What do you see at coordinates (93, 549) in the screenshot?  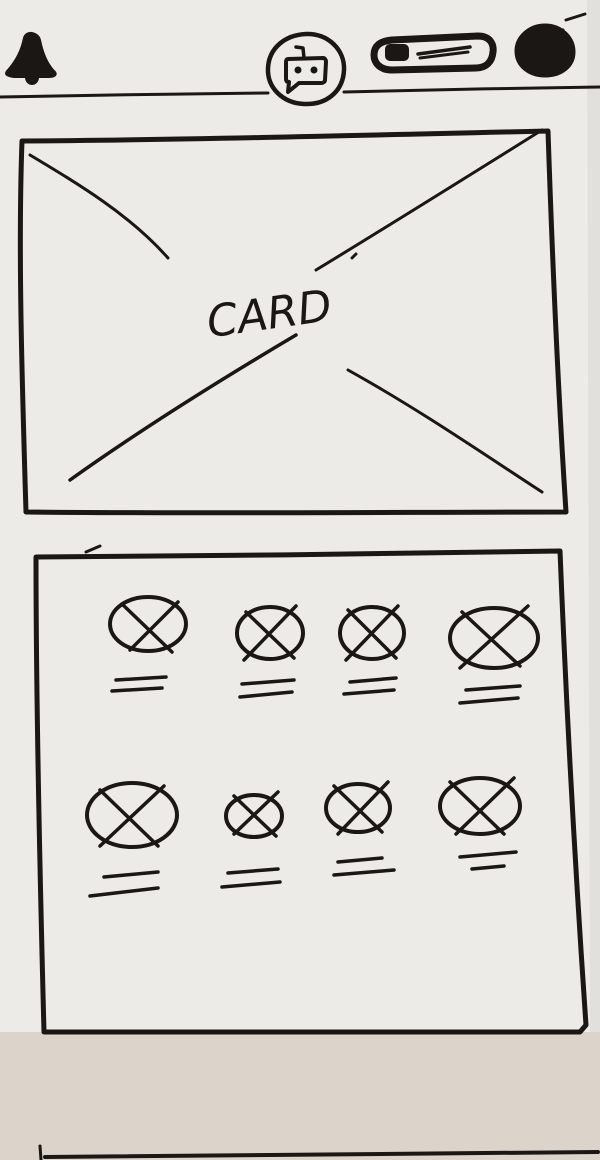 I see `grid-panel-corner-mark` at bounding box center [93, 549].